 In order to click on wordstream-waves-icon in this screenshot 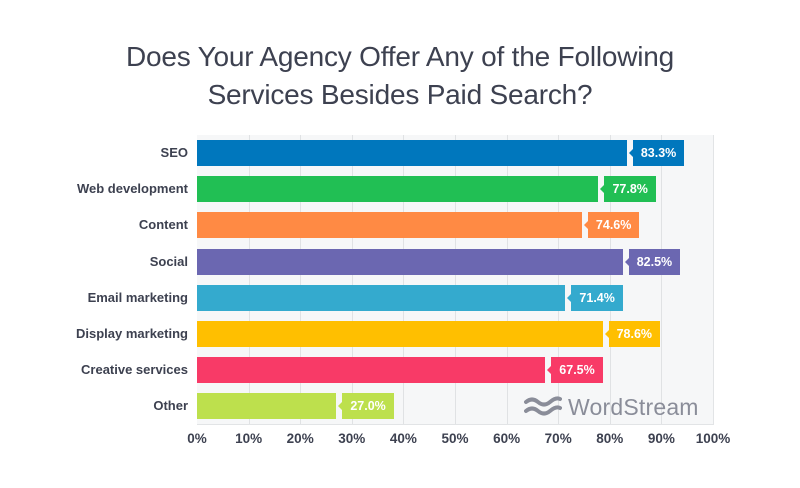, I will do `click(543, 406)`.